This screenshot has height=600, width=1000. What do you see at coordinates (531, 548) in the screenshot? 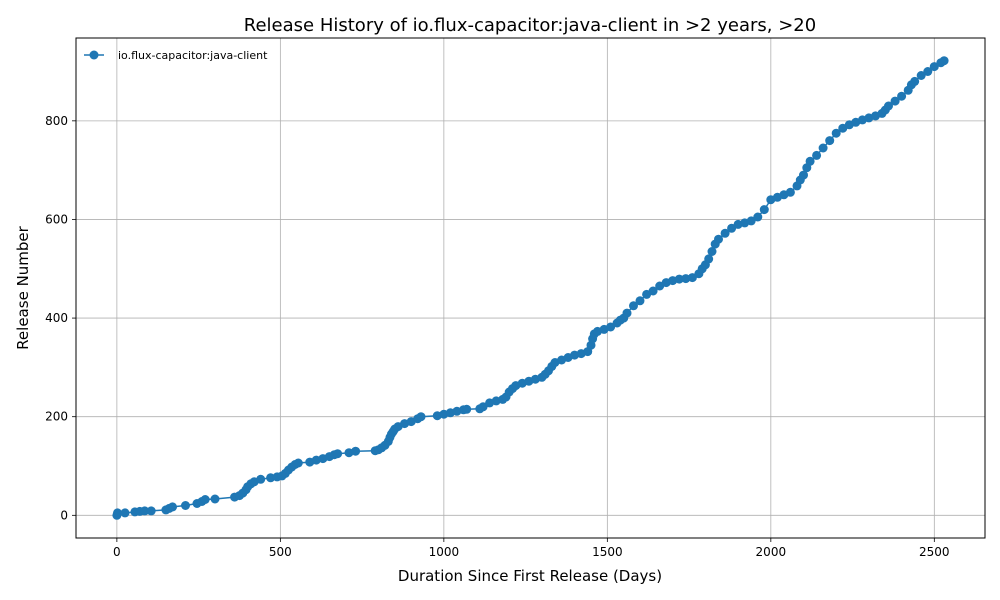
I see `x-axis-ticks: 0 500 1000 1500 2000 2500` at bounding box center [531, 548].